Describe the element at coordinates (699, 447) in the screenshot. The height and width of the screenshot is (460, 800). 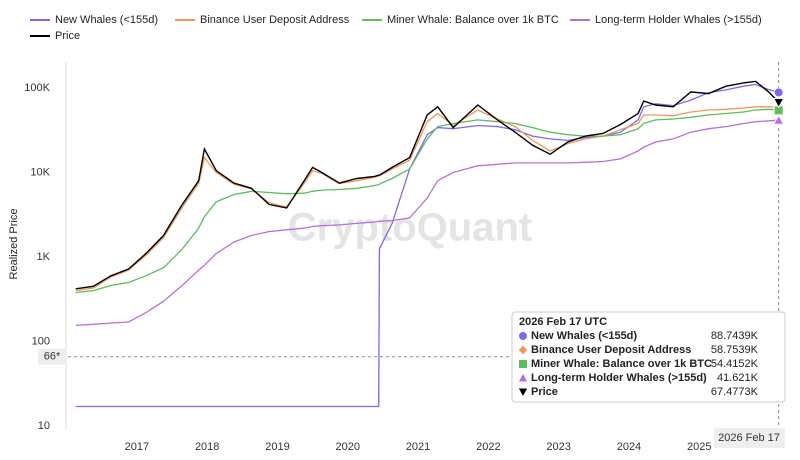
I see `x-tick-label: 2025` at that location.